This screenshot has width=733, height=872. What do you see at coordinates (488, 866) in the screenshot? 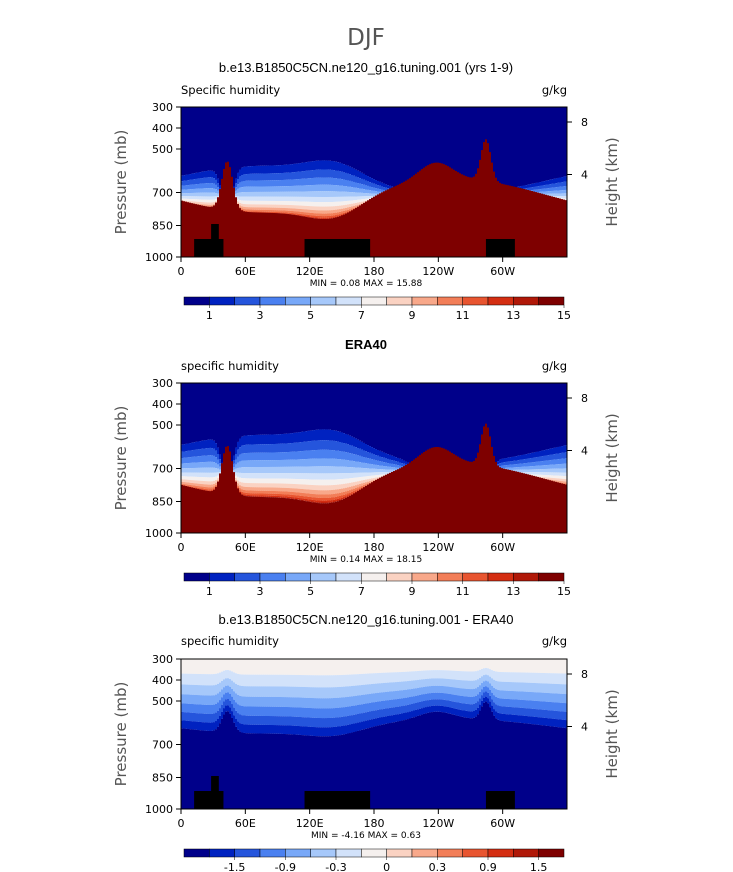
I see `colorbar-label: 0.9` at bounding box center [488, 866].